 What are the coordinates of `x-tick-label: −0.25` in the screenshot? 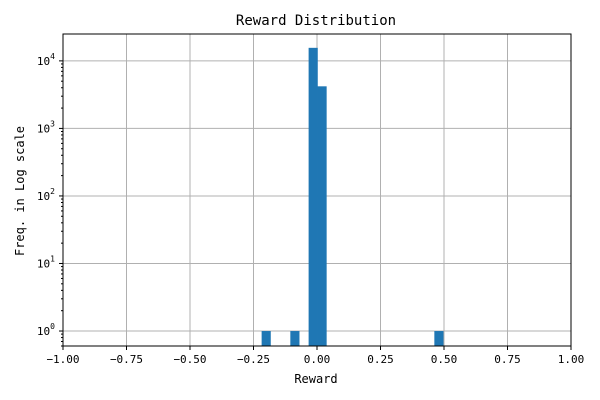 It's located at (253, 359).